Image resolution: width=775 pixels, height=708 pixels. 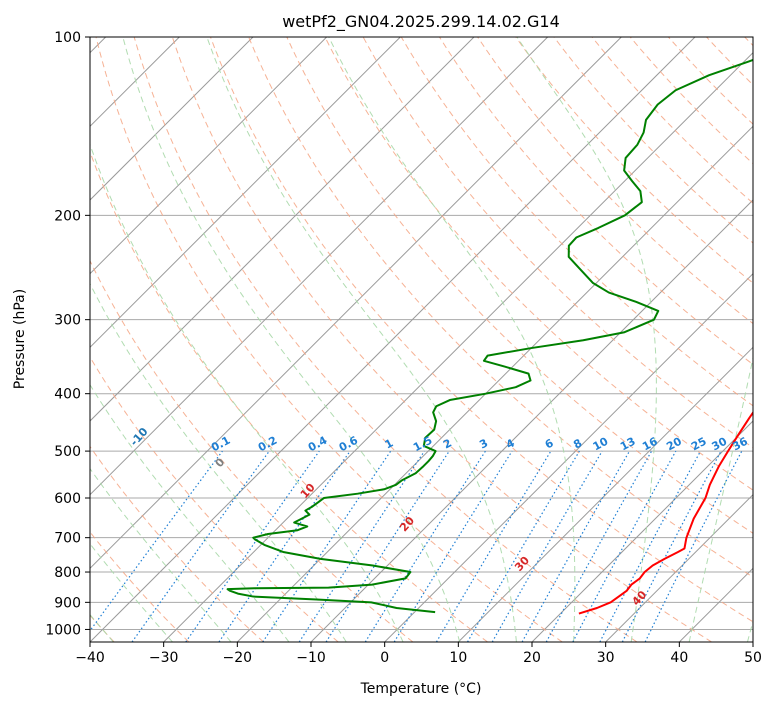 I want to click on x-tick-label: −10, so click(x=311, y=658).